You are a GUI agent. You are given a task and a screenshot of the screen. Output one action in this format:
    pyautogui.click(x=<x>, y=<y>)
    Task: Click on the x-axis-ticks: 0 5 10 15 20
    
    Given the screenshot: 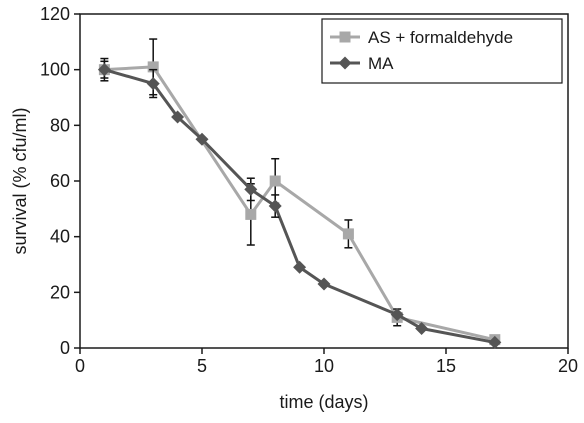 What is the action you would take?
    pyautogui.click(x=326, y=362)
    